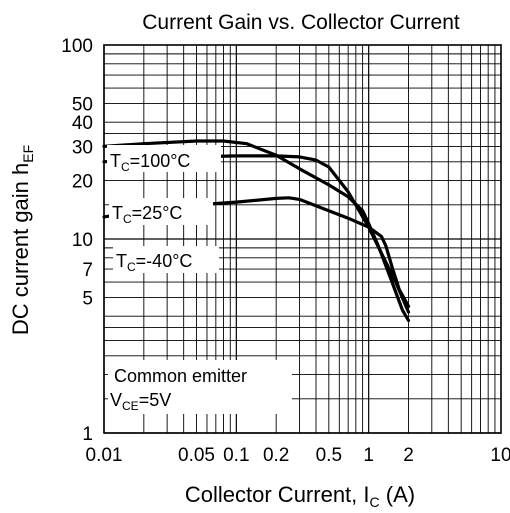 The image size is (510, 513). What do you see at coordinates (82, 240) in the screenshot?
I see `y-tick-label-3: 10` at bounding box center [82, 240].